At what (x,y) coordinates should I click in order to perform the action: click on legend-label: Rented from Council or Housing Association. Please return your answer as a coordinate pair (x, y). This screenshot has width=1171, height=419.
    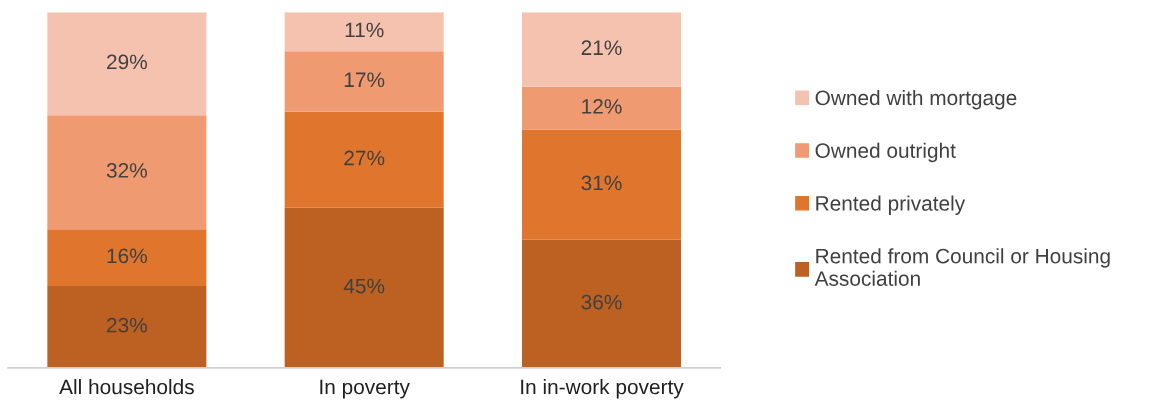
    Looking at the image, I should click on (962, 267).